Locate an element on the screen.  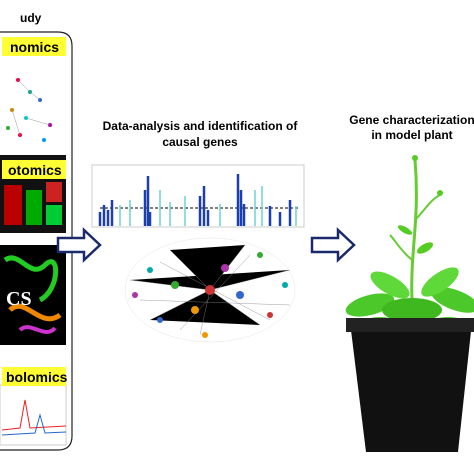
genomics-graphic is located at coordinates (33, 105).